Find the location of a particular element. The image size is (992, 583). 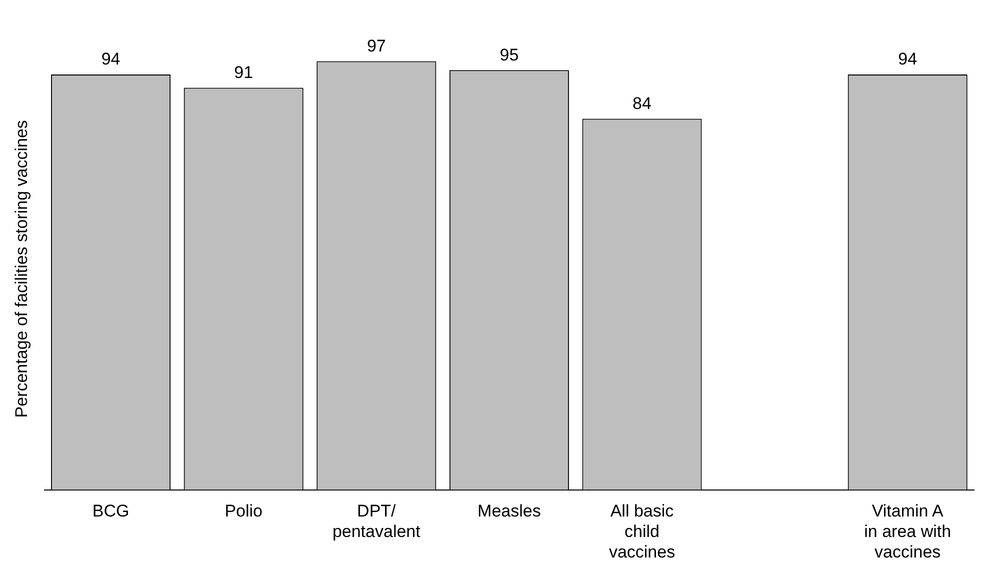

data-label: 84 is located at coordinates (642, 103).